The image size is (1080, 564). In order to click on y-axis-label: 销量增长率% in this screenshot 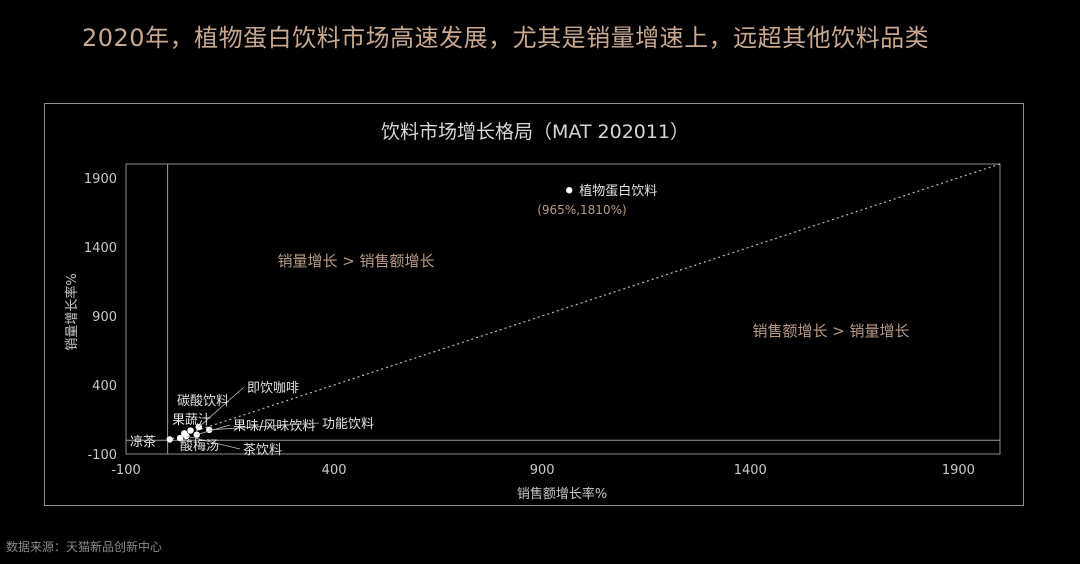, I will do `click(72, 311)`.